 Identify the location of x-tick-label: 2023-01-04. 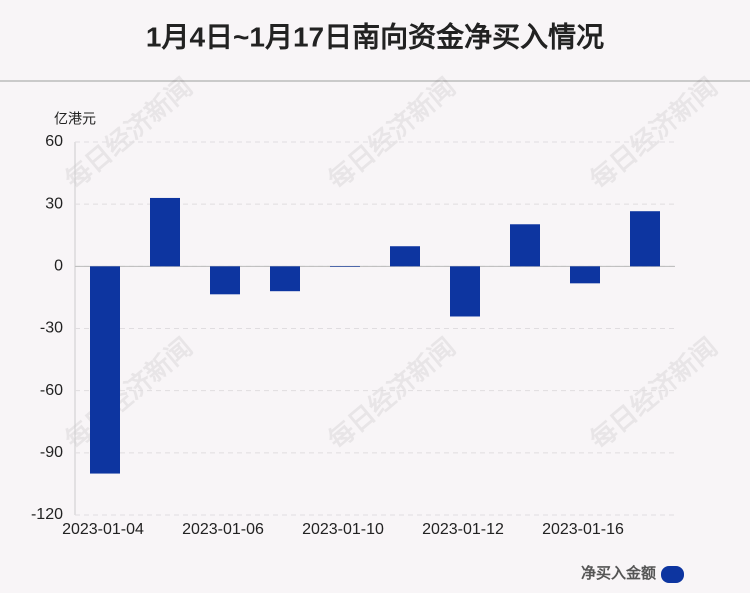
(103, 529).